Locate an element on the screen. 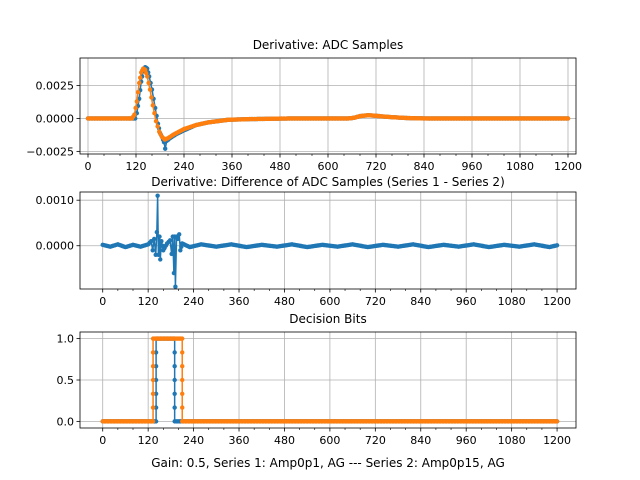 The width and height of the screenshot is (640, 480). y-tick-label: −0.0025 is located at coordinates (50, 151).